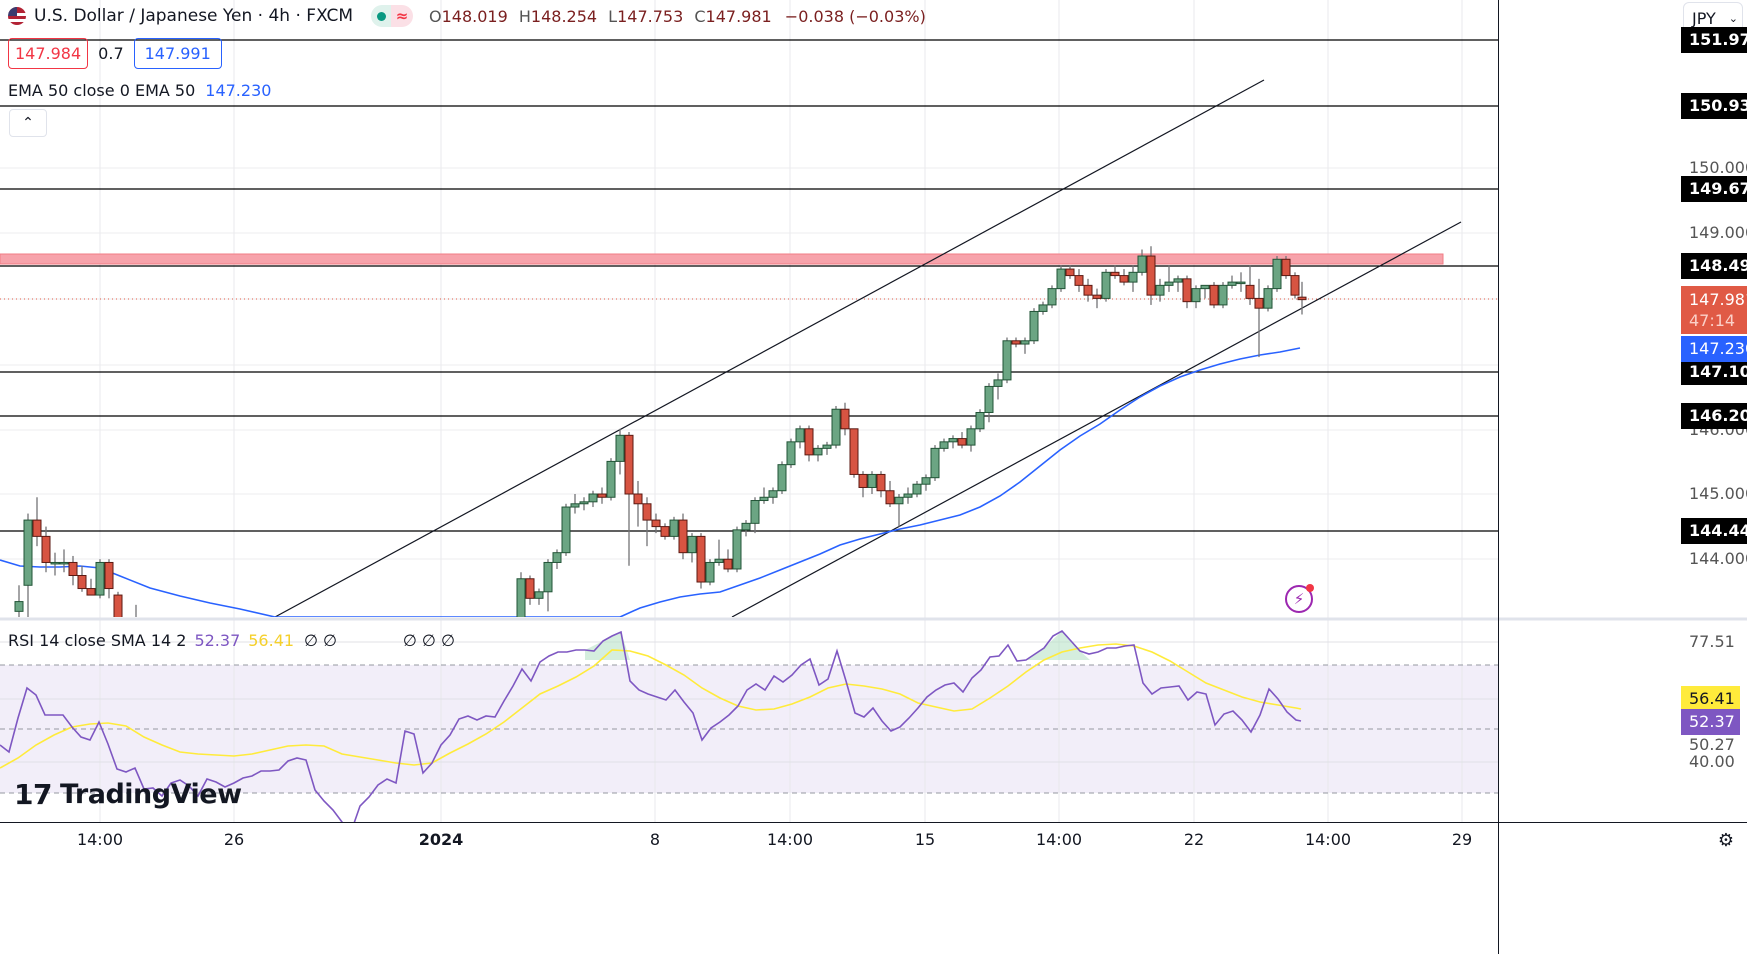 The image size is (1747, 954). Describe the element at coordinates (607, 646) in the screenshot. I see `rsi-overbought-fill` at that location.